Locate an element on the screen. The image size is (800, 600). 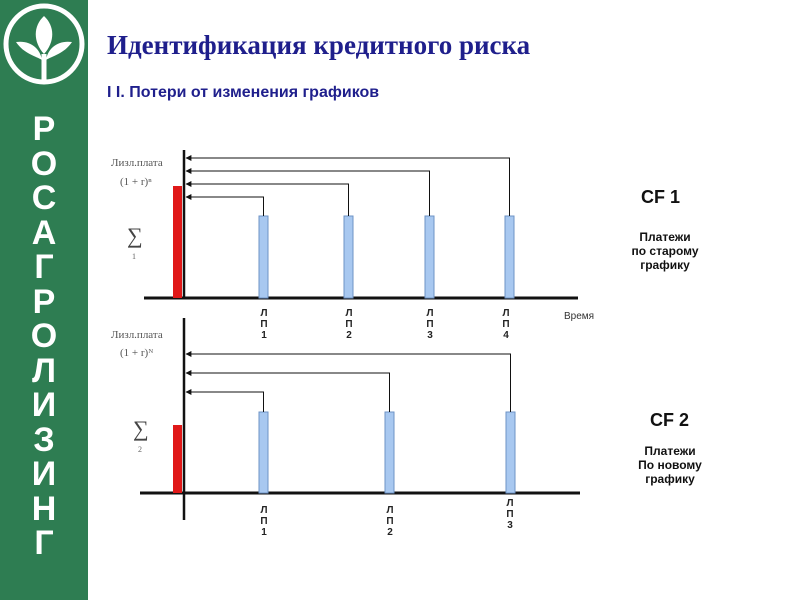
cf1-description-line: по старому is located at coordinates (665, 251).